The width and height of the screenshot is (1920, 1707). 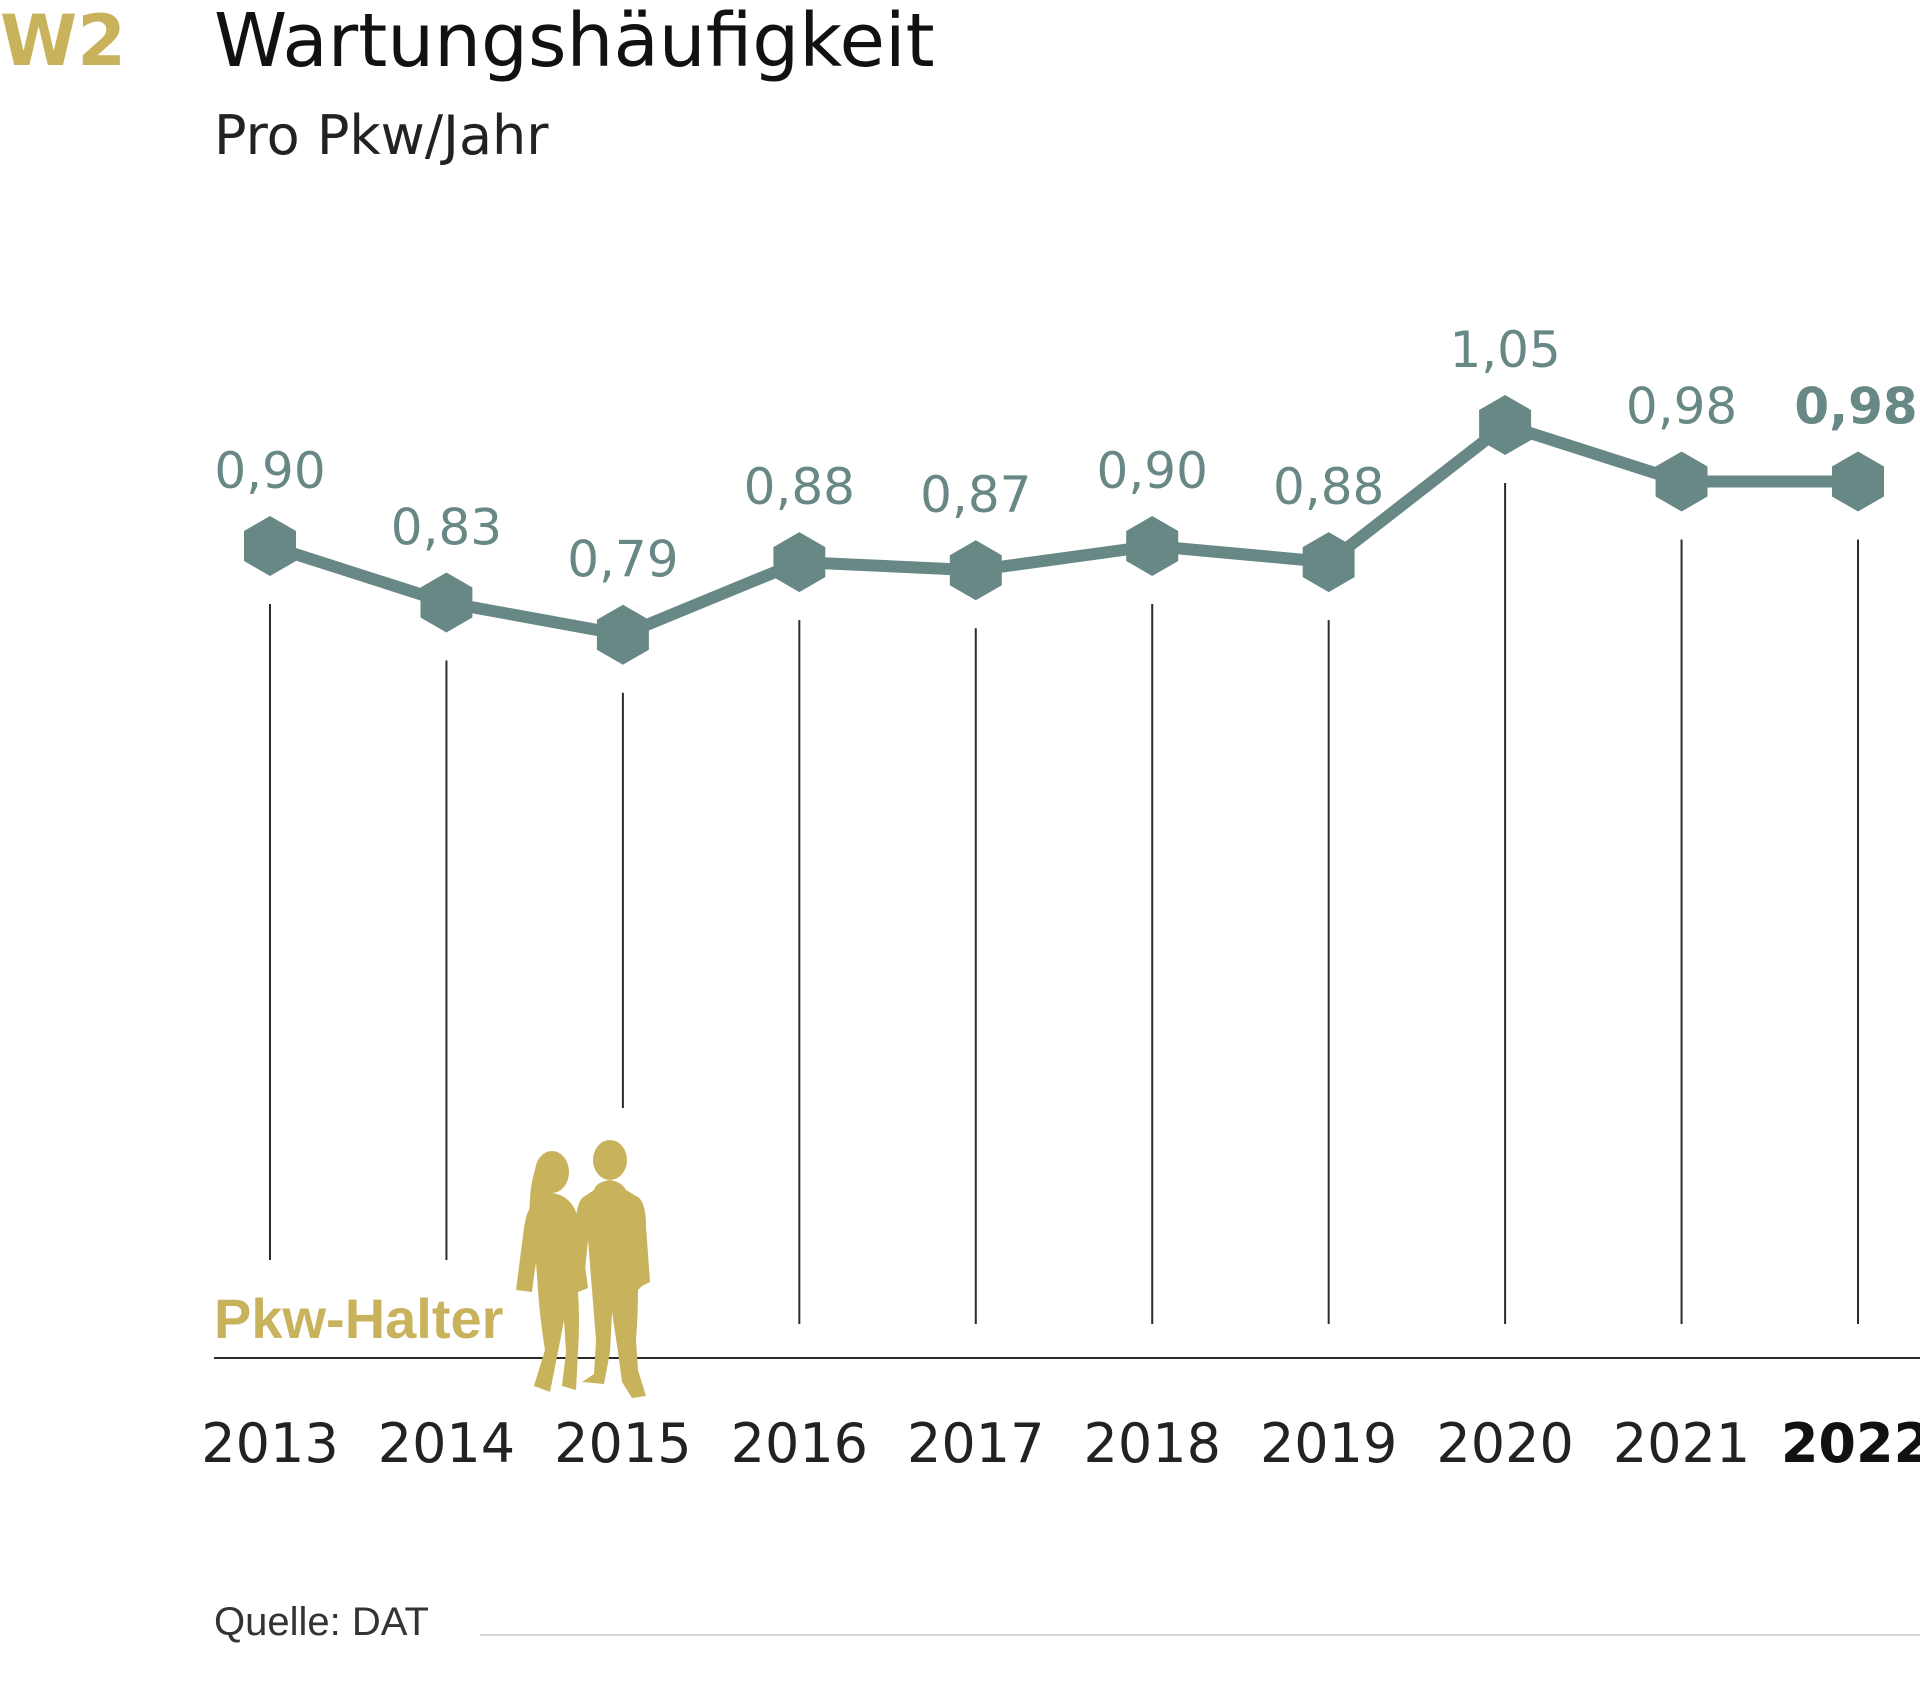 What do you see at coordinates (622, 634) in the screenshot?
I see `marker-2015` at bounding box center [622, 634].